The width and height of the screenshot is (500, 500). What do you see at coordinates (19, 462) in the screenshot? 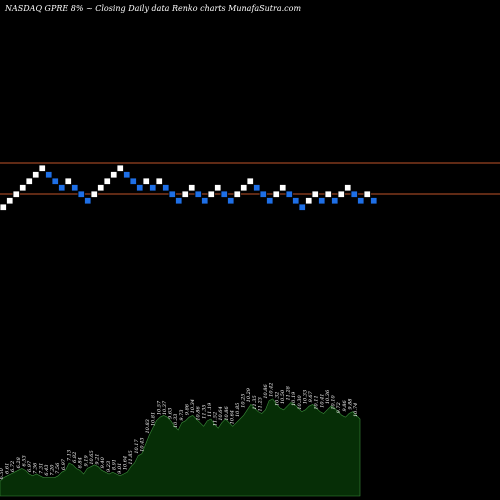
I see `volume-label: 6.28` at bounding box center [19, 462].